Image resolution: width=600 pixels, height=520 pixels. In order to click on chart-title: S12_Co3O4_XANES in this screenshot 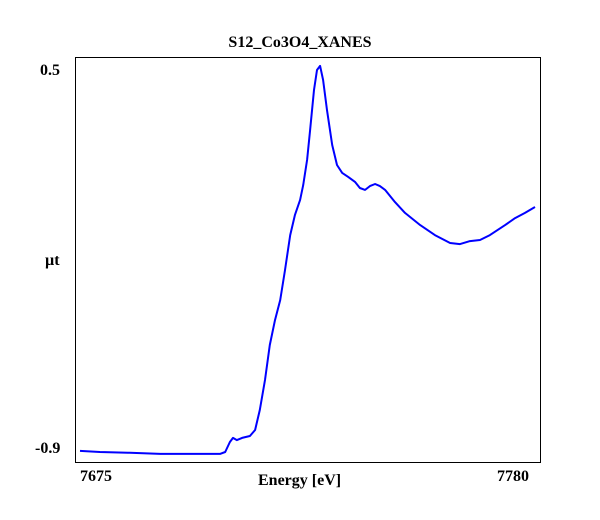, I will do `click(300, 42)`.